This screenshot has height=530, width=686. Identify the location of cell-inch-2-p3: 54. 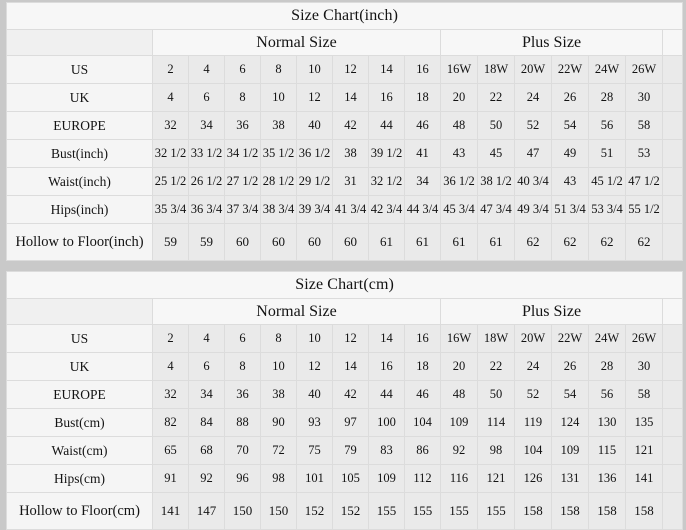
(570, 125).